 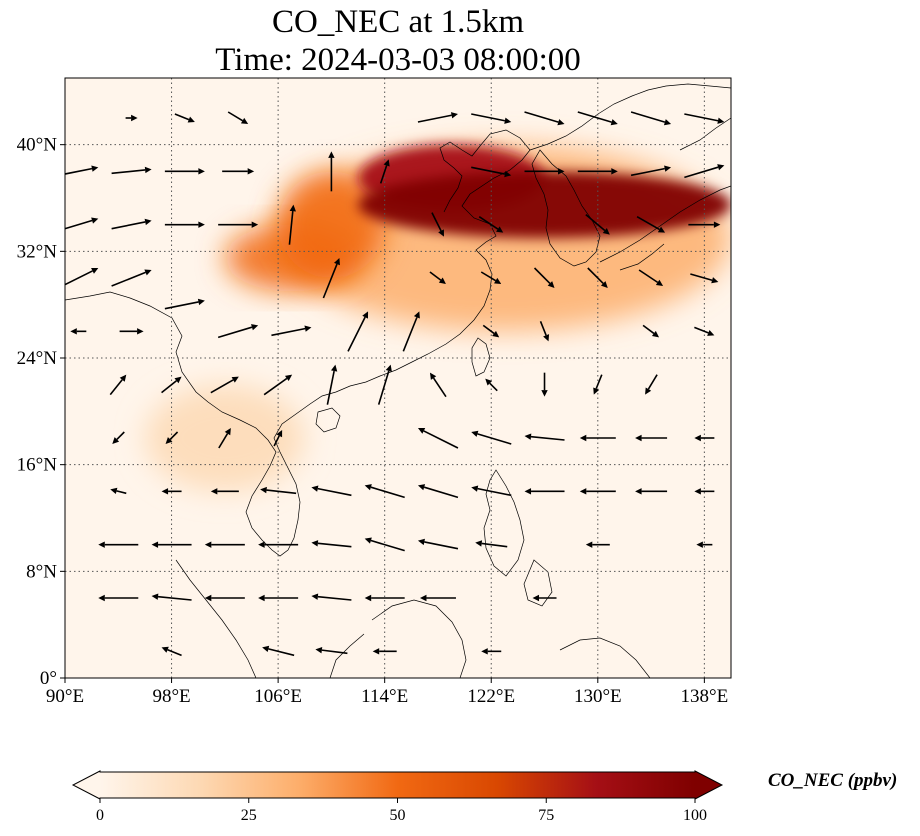 What do you see at coordinates (171, 696) in the screenshot?
I see `x-tick-label: 98°E` at bounding box center [171, 696].